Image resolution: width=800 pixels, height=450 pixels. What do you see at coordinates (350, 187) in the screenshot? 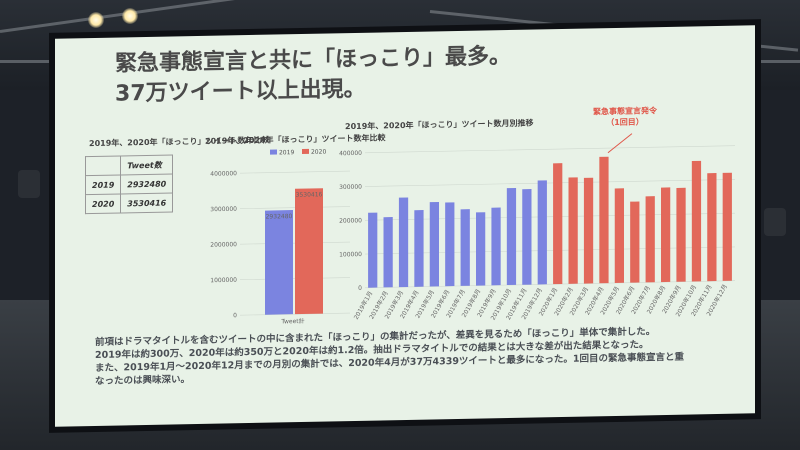
I see `y-tick-label: 300000` at bounding box center [350, 187].